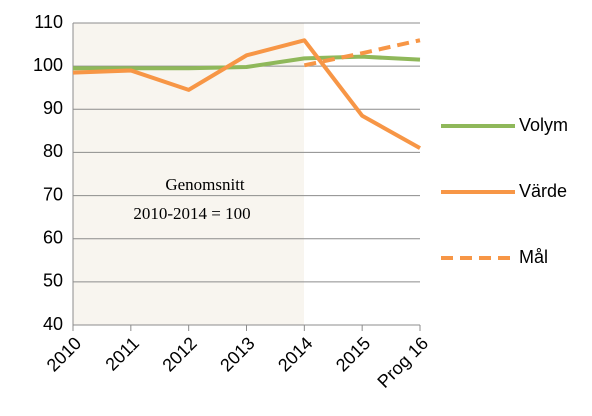 This screenshot has height=416, width=592. I want to click on y-tick-label: 50, so click(53, 281).